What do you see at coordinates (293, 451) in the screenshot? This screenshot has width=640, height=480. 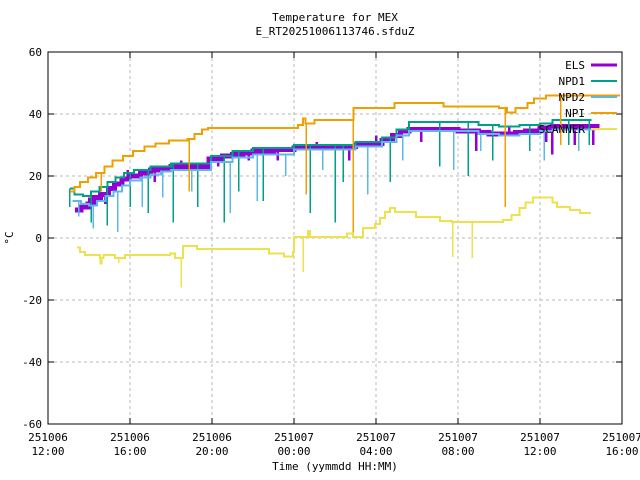 I see `x-tick-label-time: 00:00` at bounding box center [293, 451].